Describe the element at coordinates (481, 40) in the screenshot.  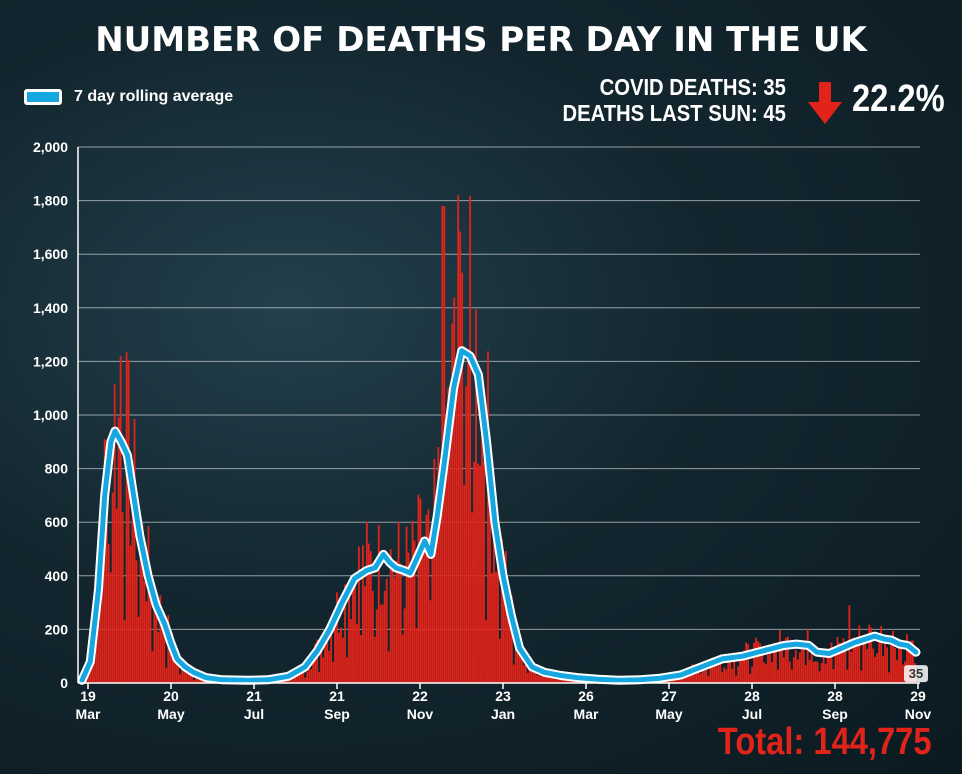
I see `chart-title: NUMBER OF DEATHS PER DAY IN THE UK` at that location.